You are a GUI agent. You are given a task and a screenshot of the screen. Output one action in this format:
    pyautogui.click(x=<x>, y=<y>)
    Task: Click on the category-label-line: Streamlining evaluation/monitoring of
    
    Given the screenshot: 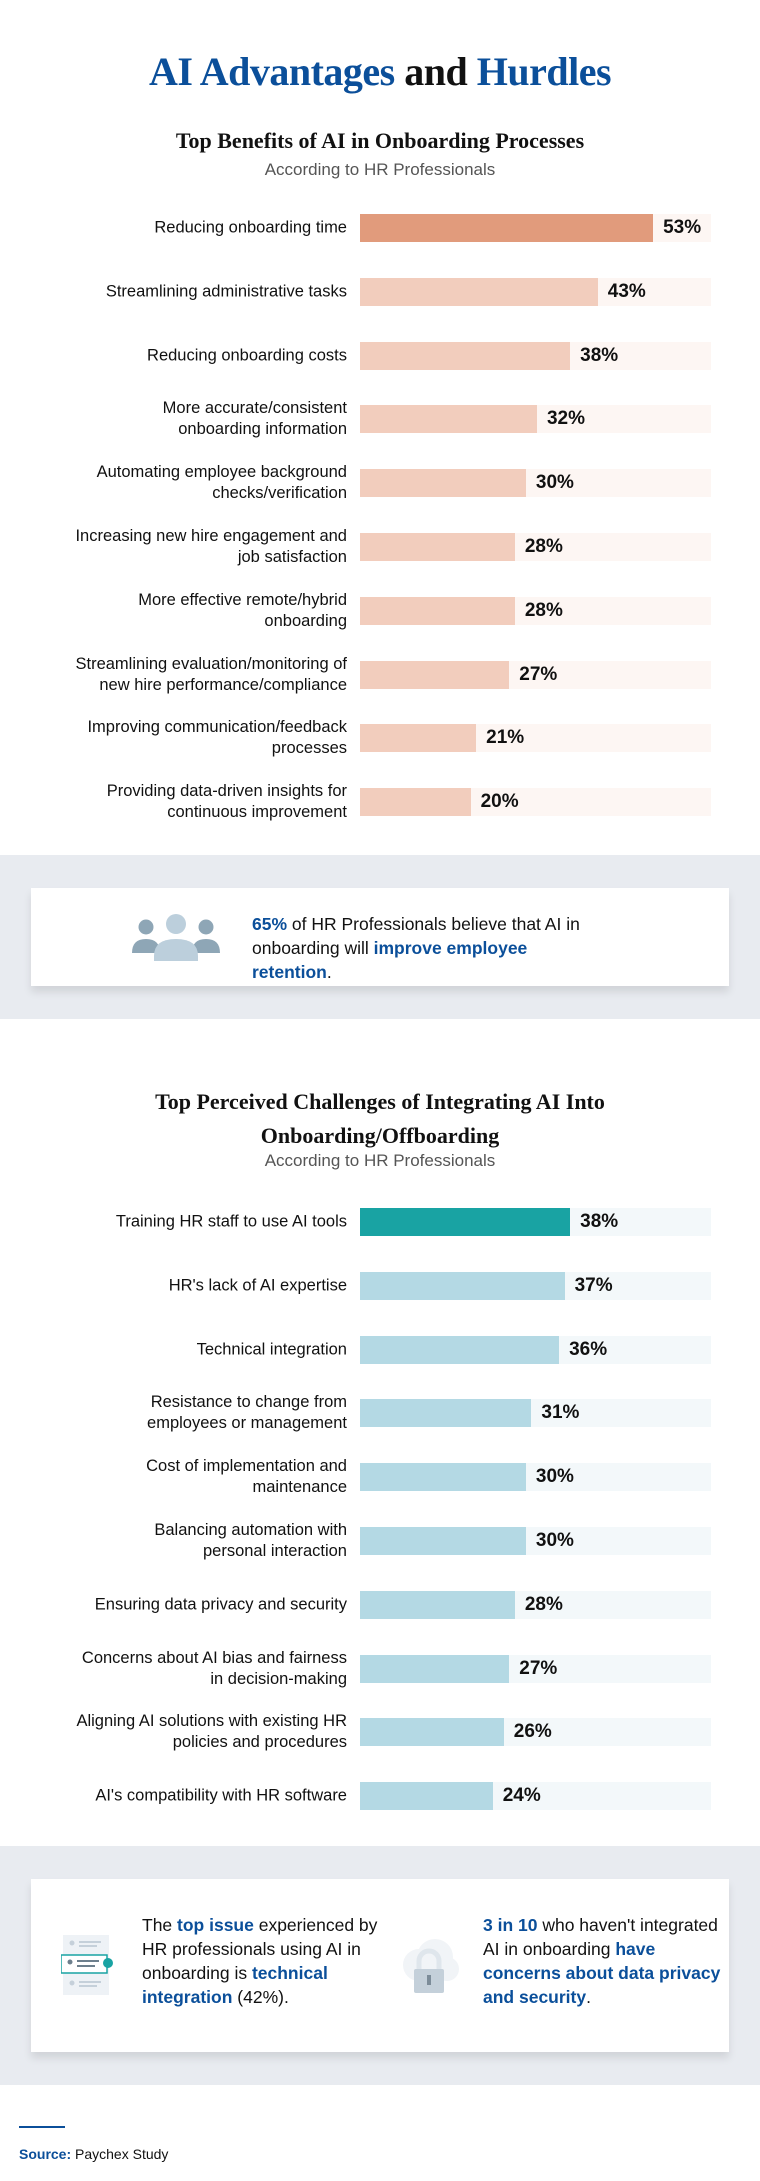 What is the action you would take?
    pyautogui.click(x=211, y=663)
    